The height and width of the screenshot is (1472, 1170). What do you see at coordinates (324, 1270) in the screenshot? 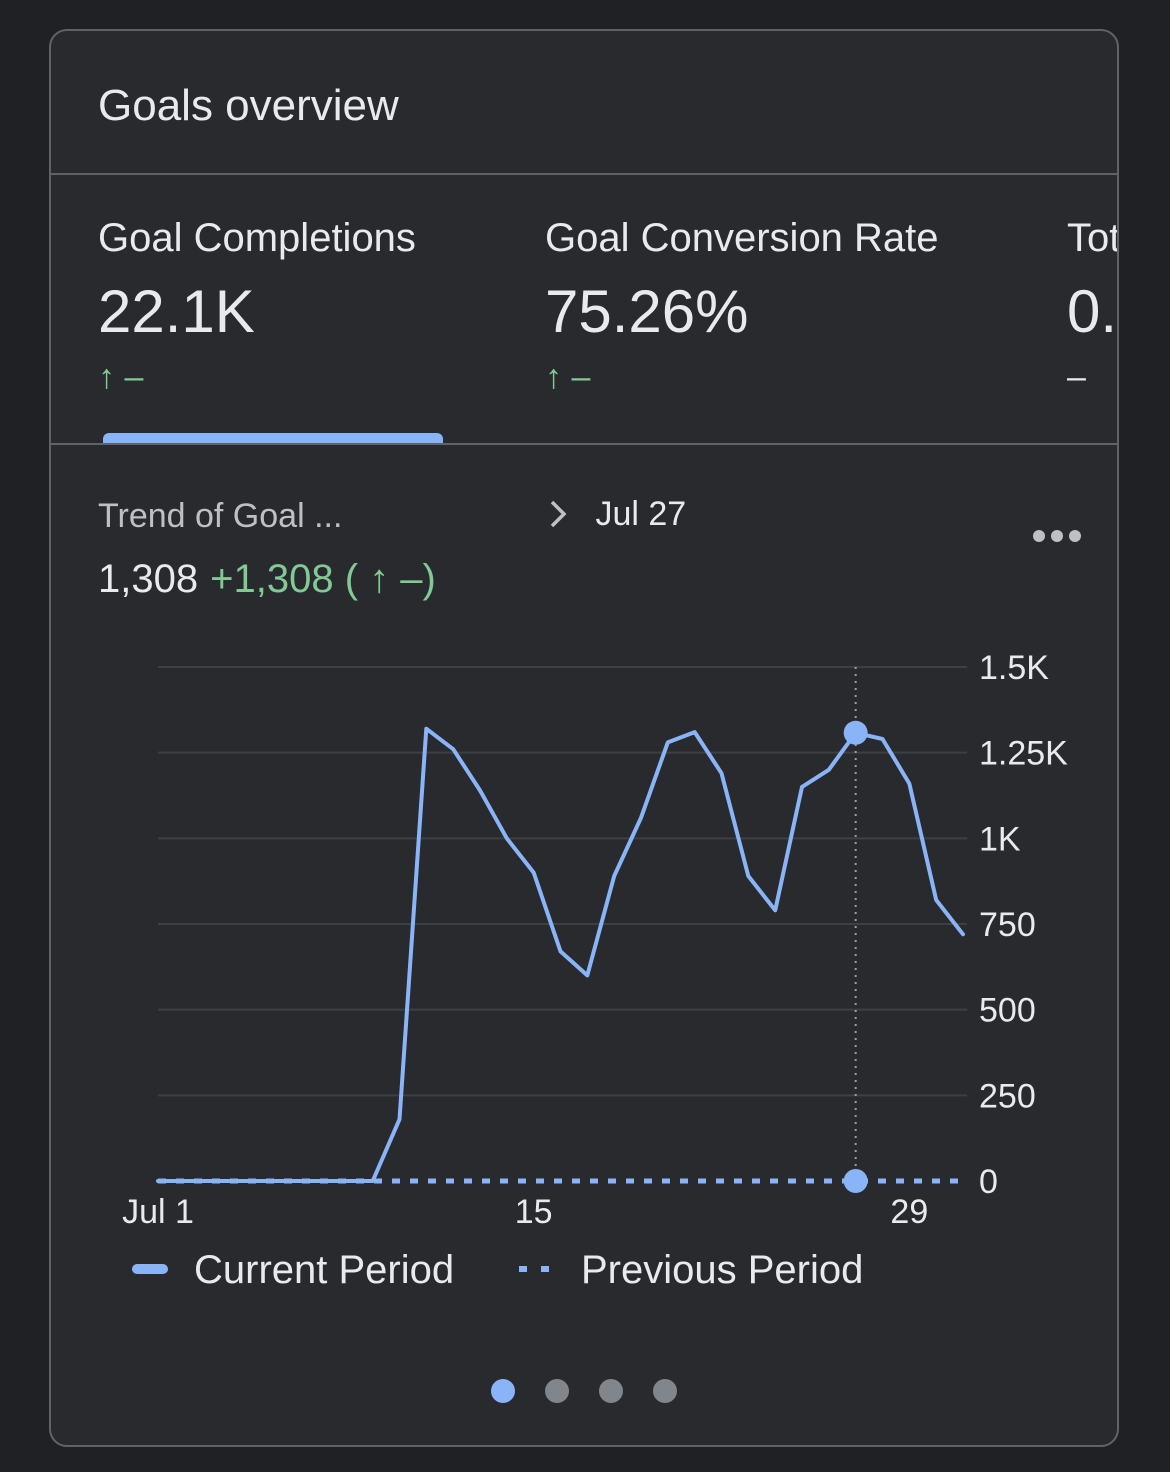
I see `legend-label: Current Period` at bounding box center [324, 1270].